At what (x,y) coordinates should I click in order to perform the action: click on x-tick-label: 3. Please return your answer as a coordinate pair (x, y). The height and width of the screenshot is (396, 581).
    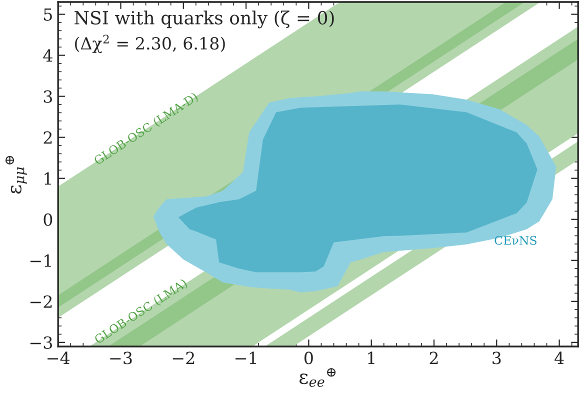
    Looking at the image, I should click on (496, 358).